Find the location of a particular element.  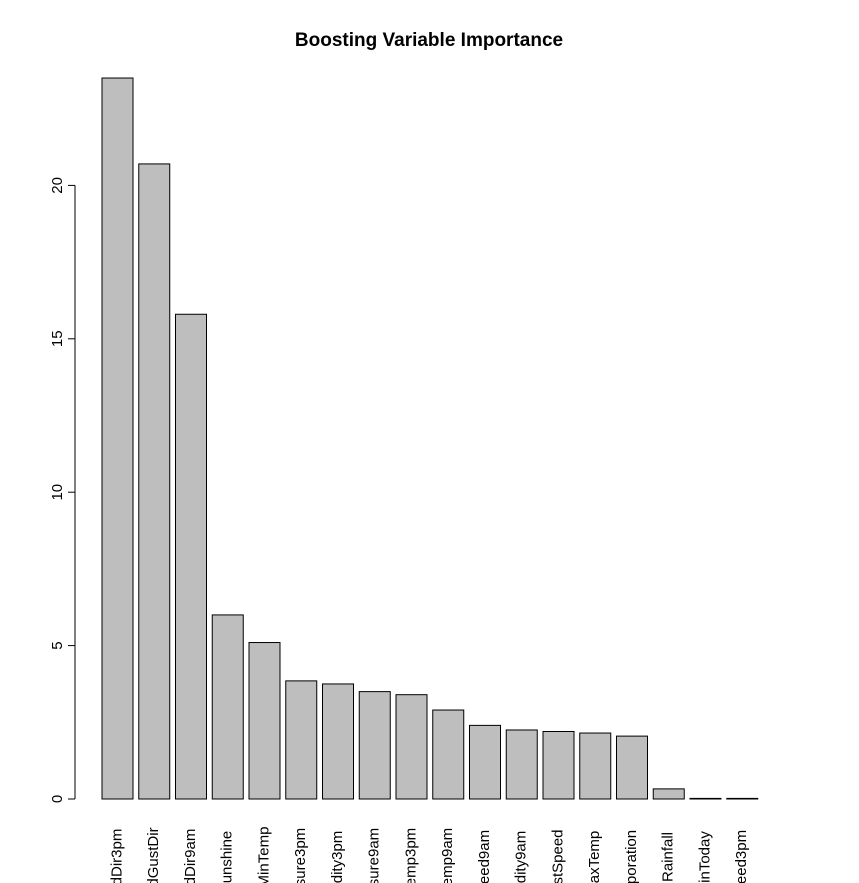

y-tick-label: 0 is located at coordinates (57, 799).